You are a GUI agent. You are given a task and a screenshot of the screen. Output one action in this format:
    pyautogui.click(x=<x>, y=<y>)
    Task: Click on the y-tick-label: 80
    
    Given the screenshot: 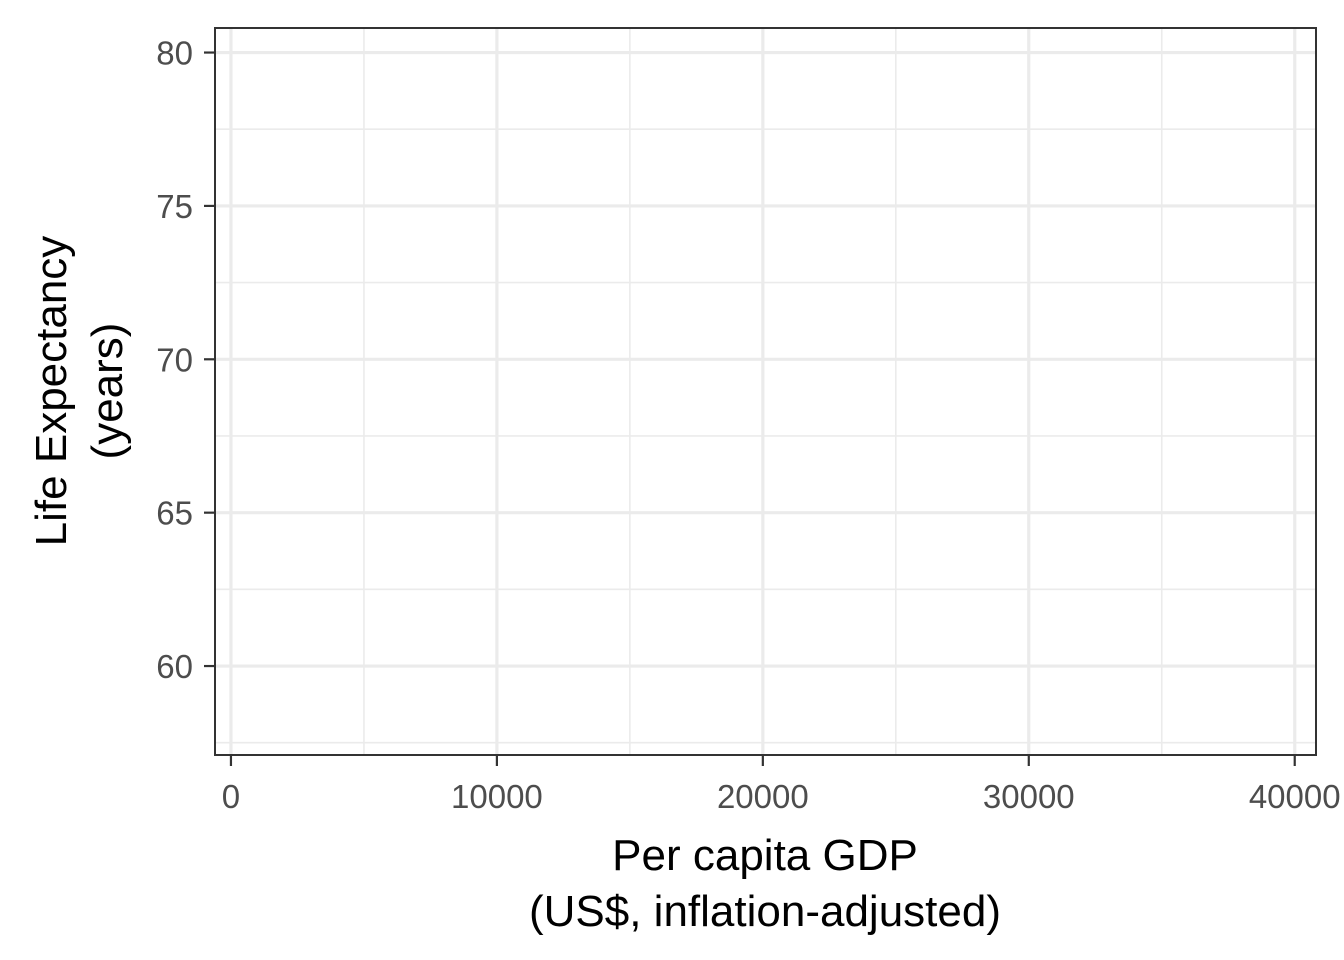 What is the action you would take?
    pyautogui.click(x=174, y=53)
    